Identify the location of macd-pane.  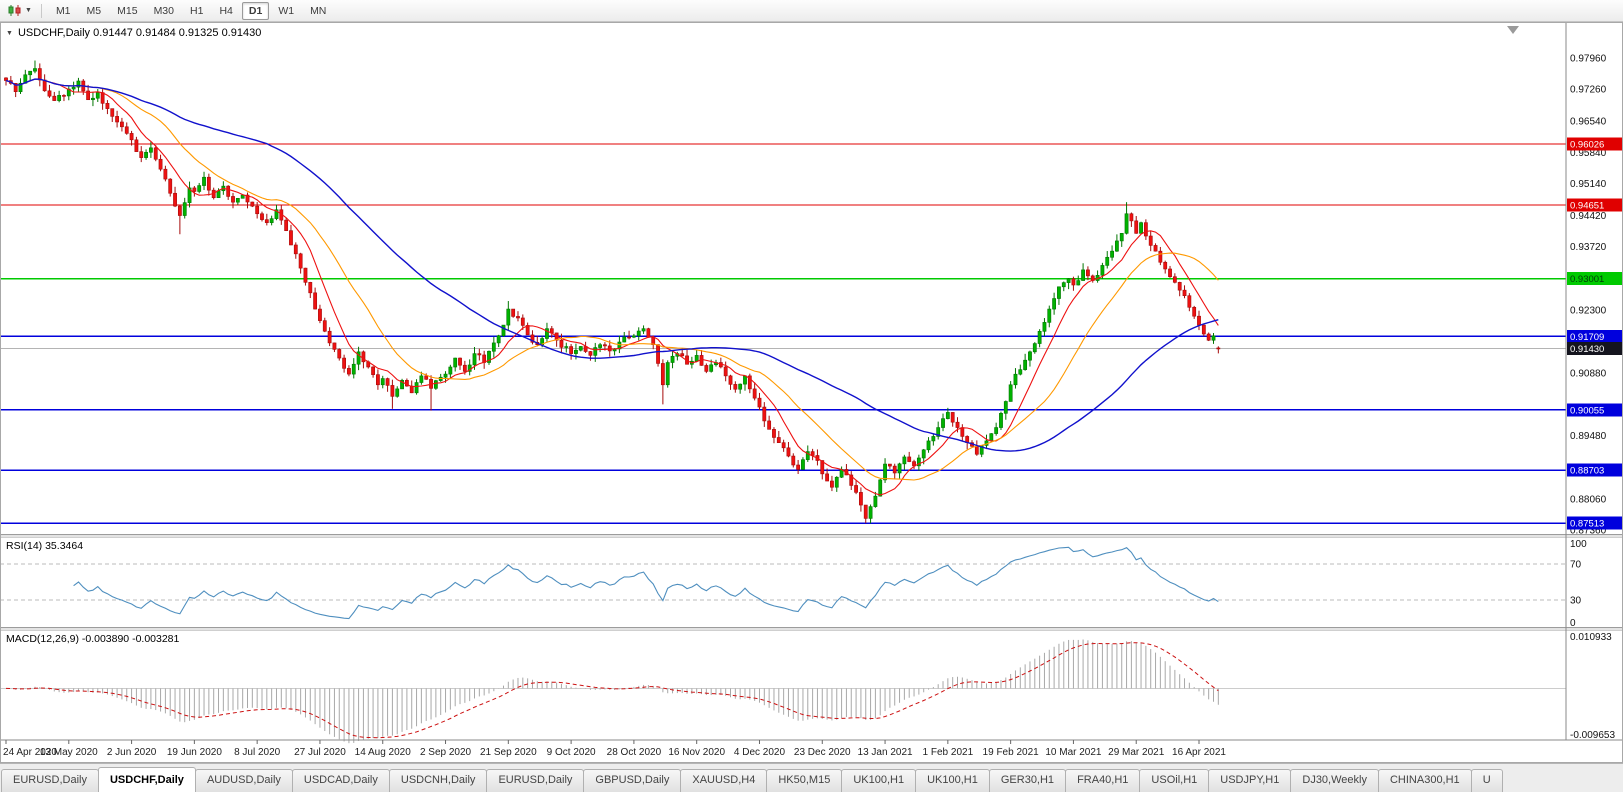
(783, 691).